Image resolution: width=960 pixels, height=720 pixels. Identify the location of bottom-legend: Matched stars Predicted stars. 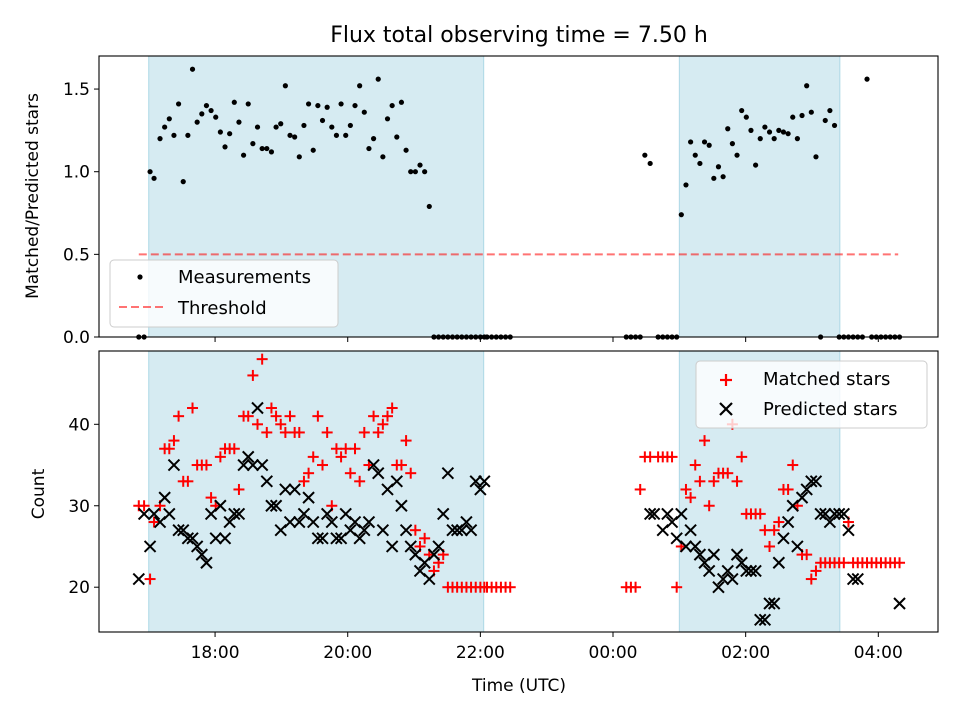
(811, 394).